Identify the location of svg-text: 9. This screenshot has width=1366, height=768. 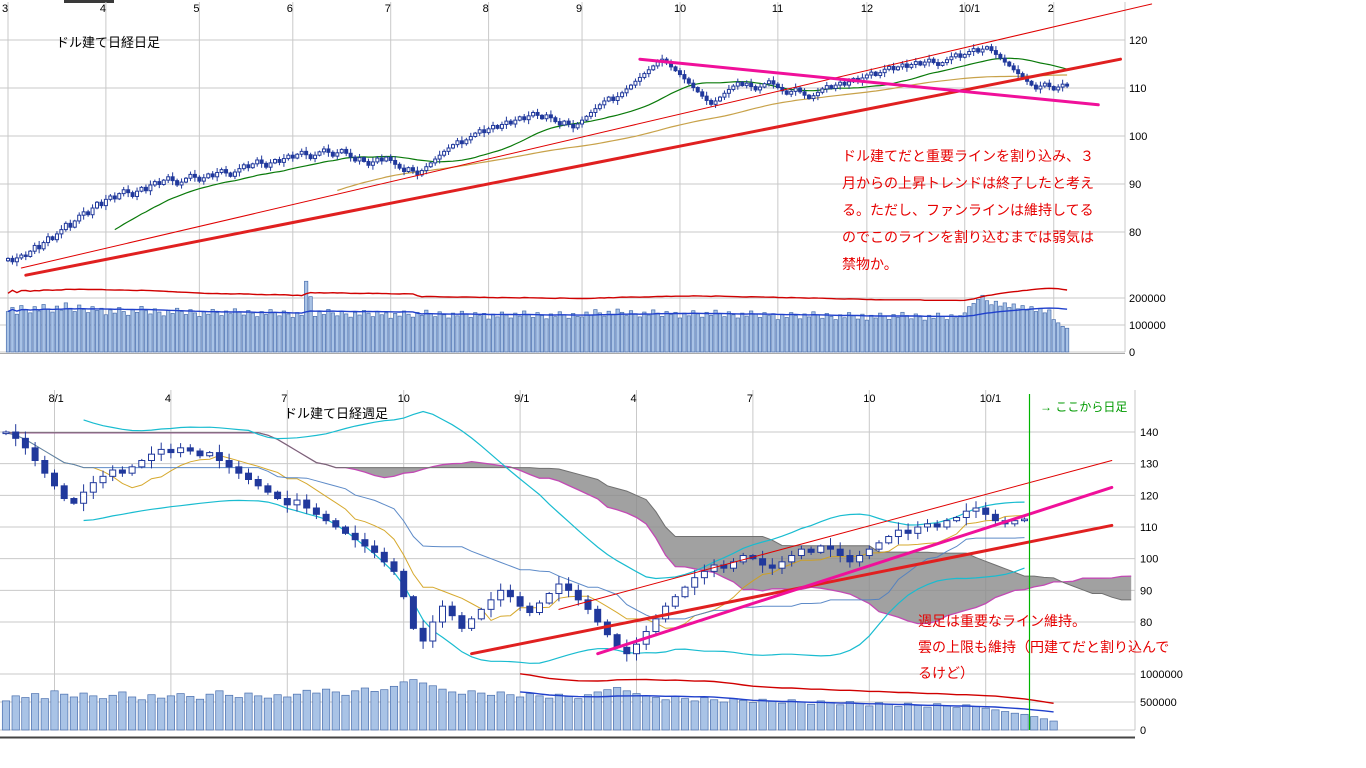
(579, 9).